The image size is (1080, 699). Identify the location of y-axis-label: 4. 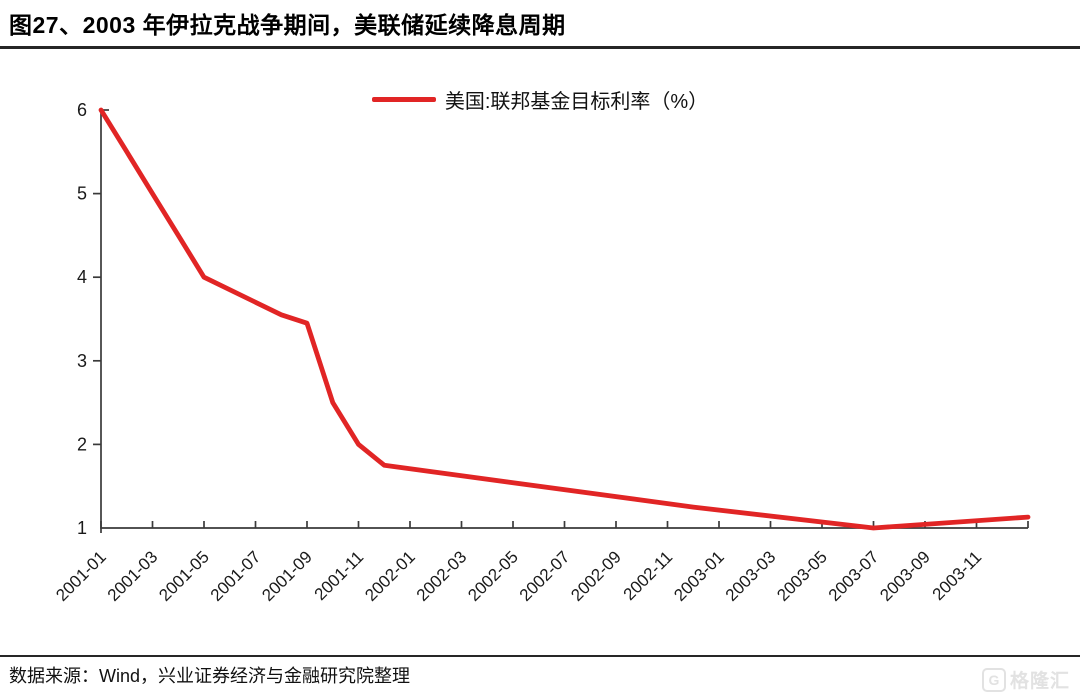
(82, 277).